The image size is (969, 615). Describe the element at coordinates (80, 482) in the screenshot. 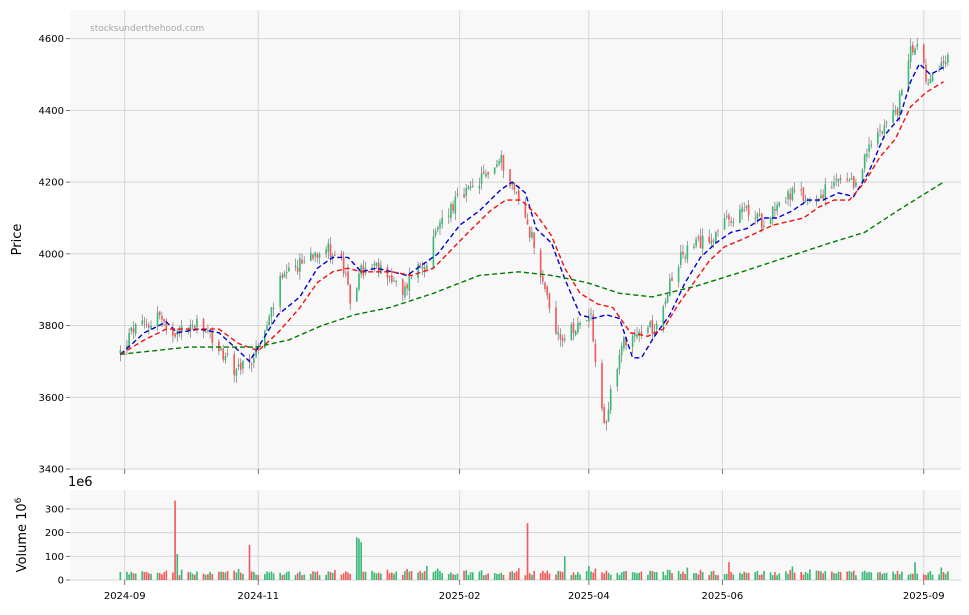

I see `volume-offset-label: 1e6` at that location.